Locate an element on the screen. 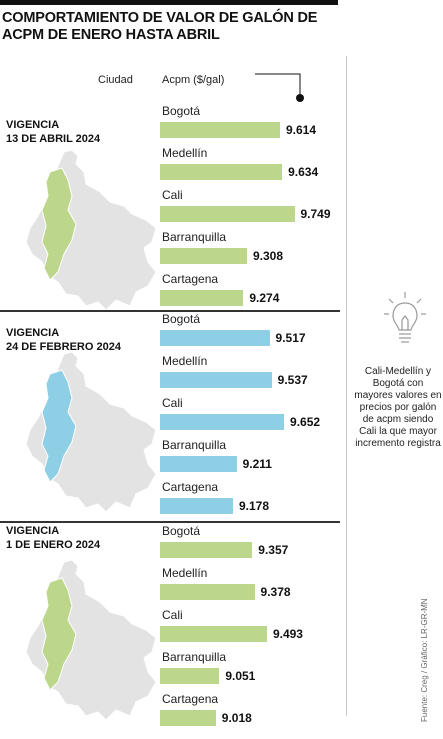 Image resolution: width=443 pixels, height=739 pixels. side-divider is located at coordinates (346, 386).